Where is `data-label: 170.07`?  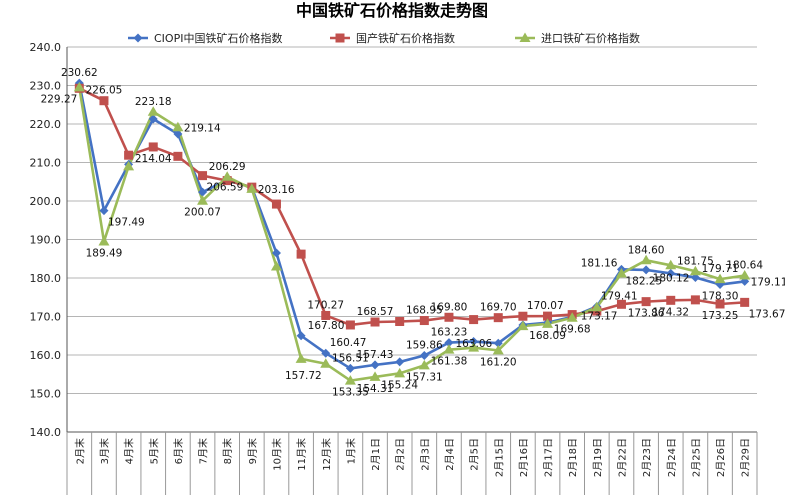 data-label: 170.07 is located at coordinates (545, 306).